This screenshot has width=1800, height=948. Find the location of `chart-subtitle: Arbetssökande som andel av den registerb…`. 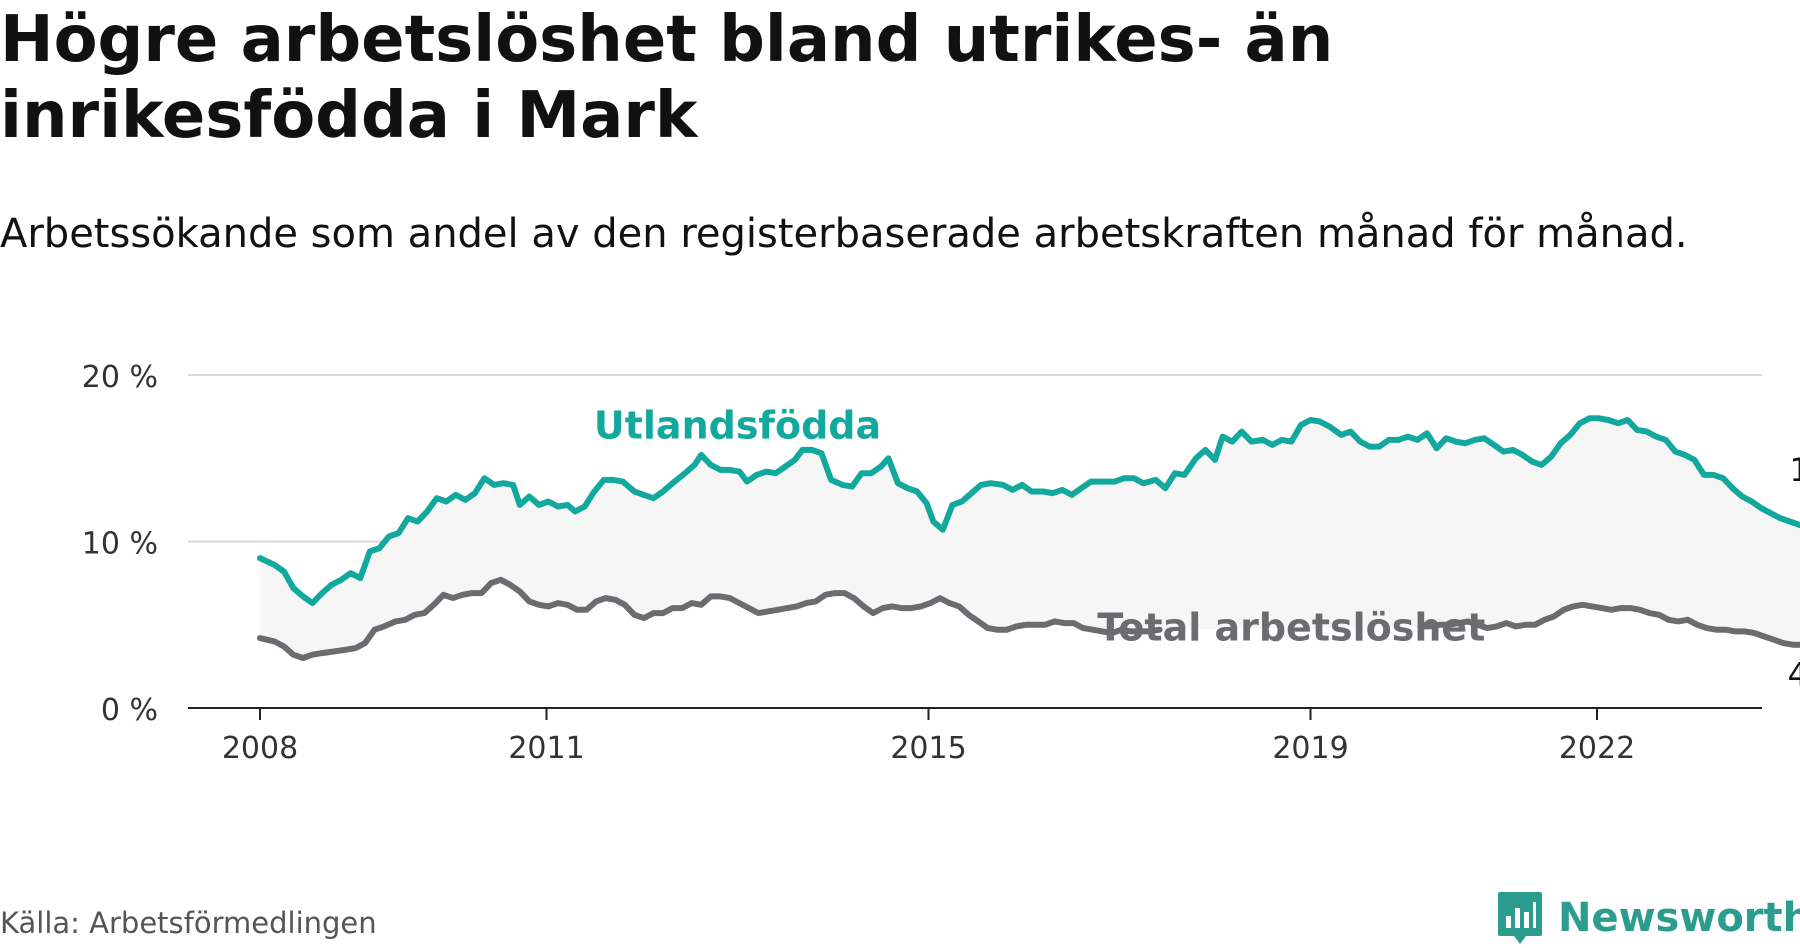

chart-subtitle: Arbetssökande som andel av den registerb… is located at coordinates (844, 234).